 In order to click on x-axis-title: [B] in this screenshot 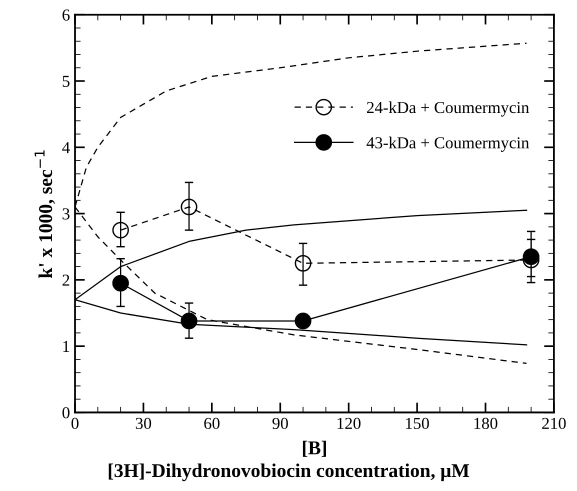, I will do `click(314, 448)`.